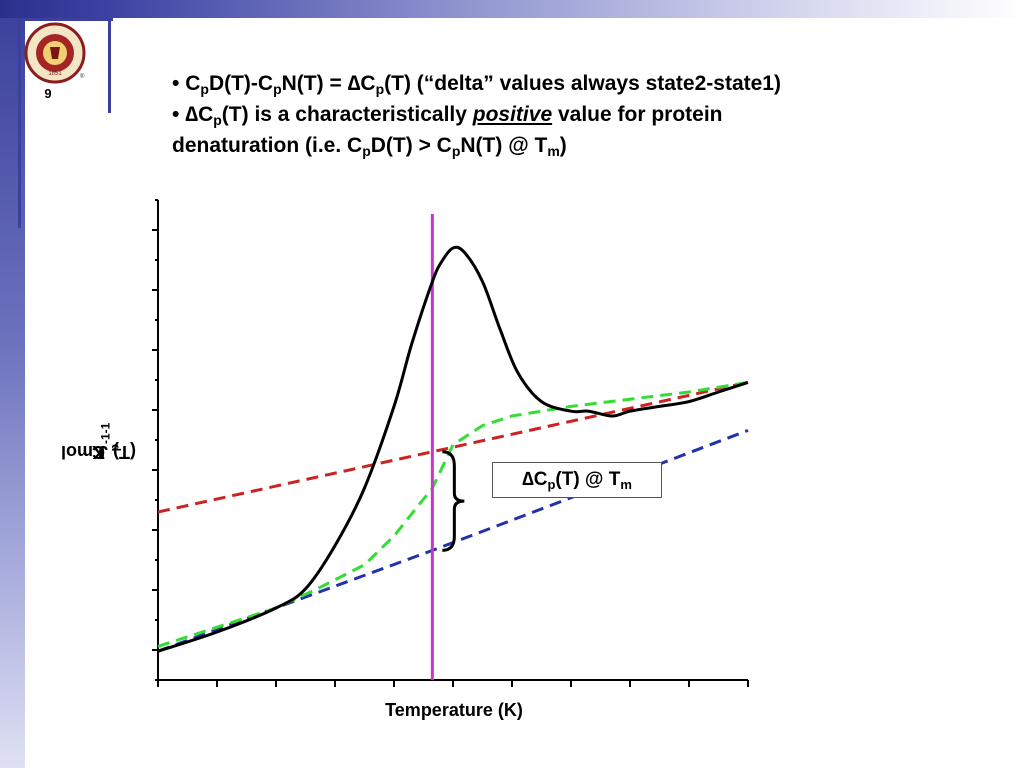 Image resolution: width=1024 pixels, height=768 pixels. What do you see at coordinates (241, 83) in the screenshot?
I see `text-run: D(T)-C` at bounding box center [241, 83].